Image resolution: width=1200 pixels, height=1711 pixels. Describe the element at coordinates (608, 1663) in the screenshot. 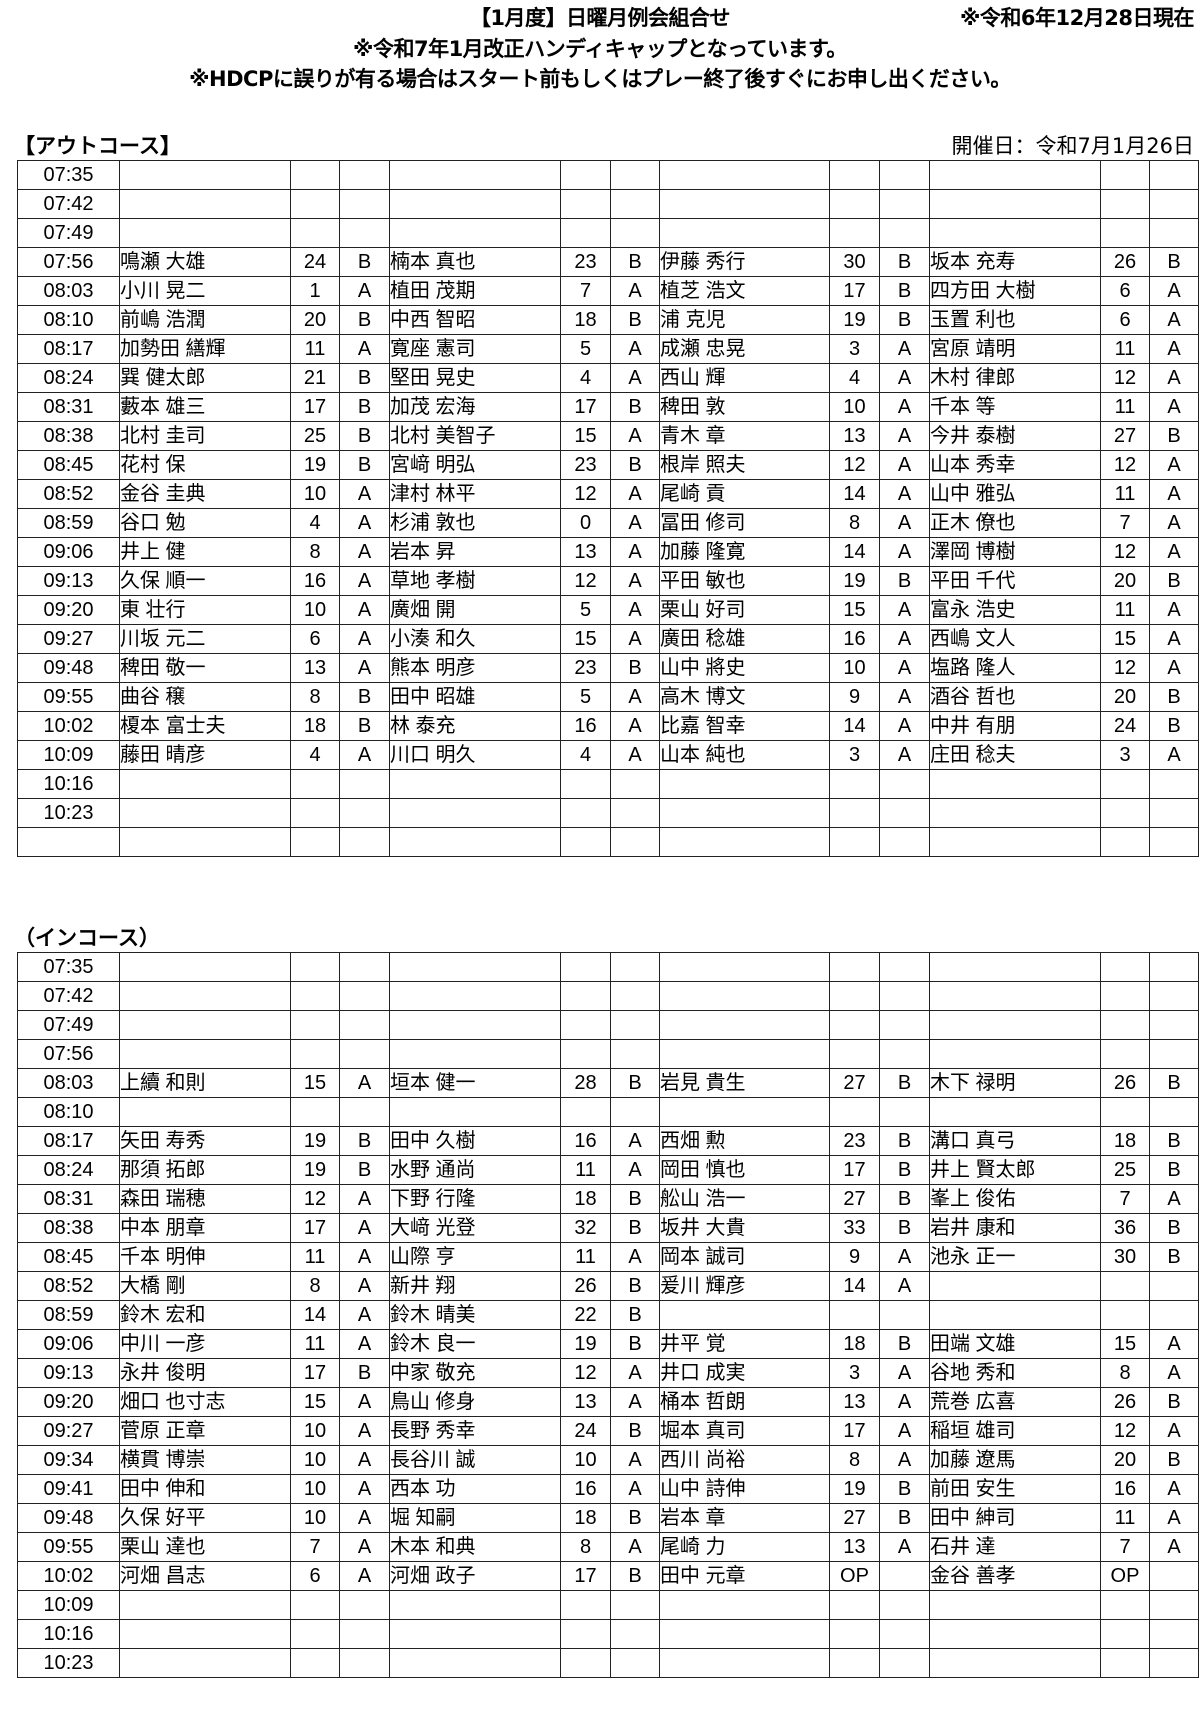

I see `tee-time-row: 10:23` at that location.